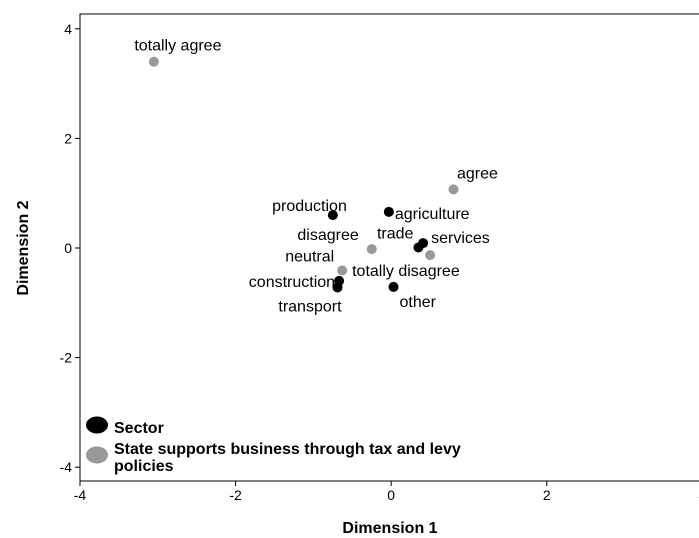  I want to click on point-label: construction, so click(292, 282).